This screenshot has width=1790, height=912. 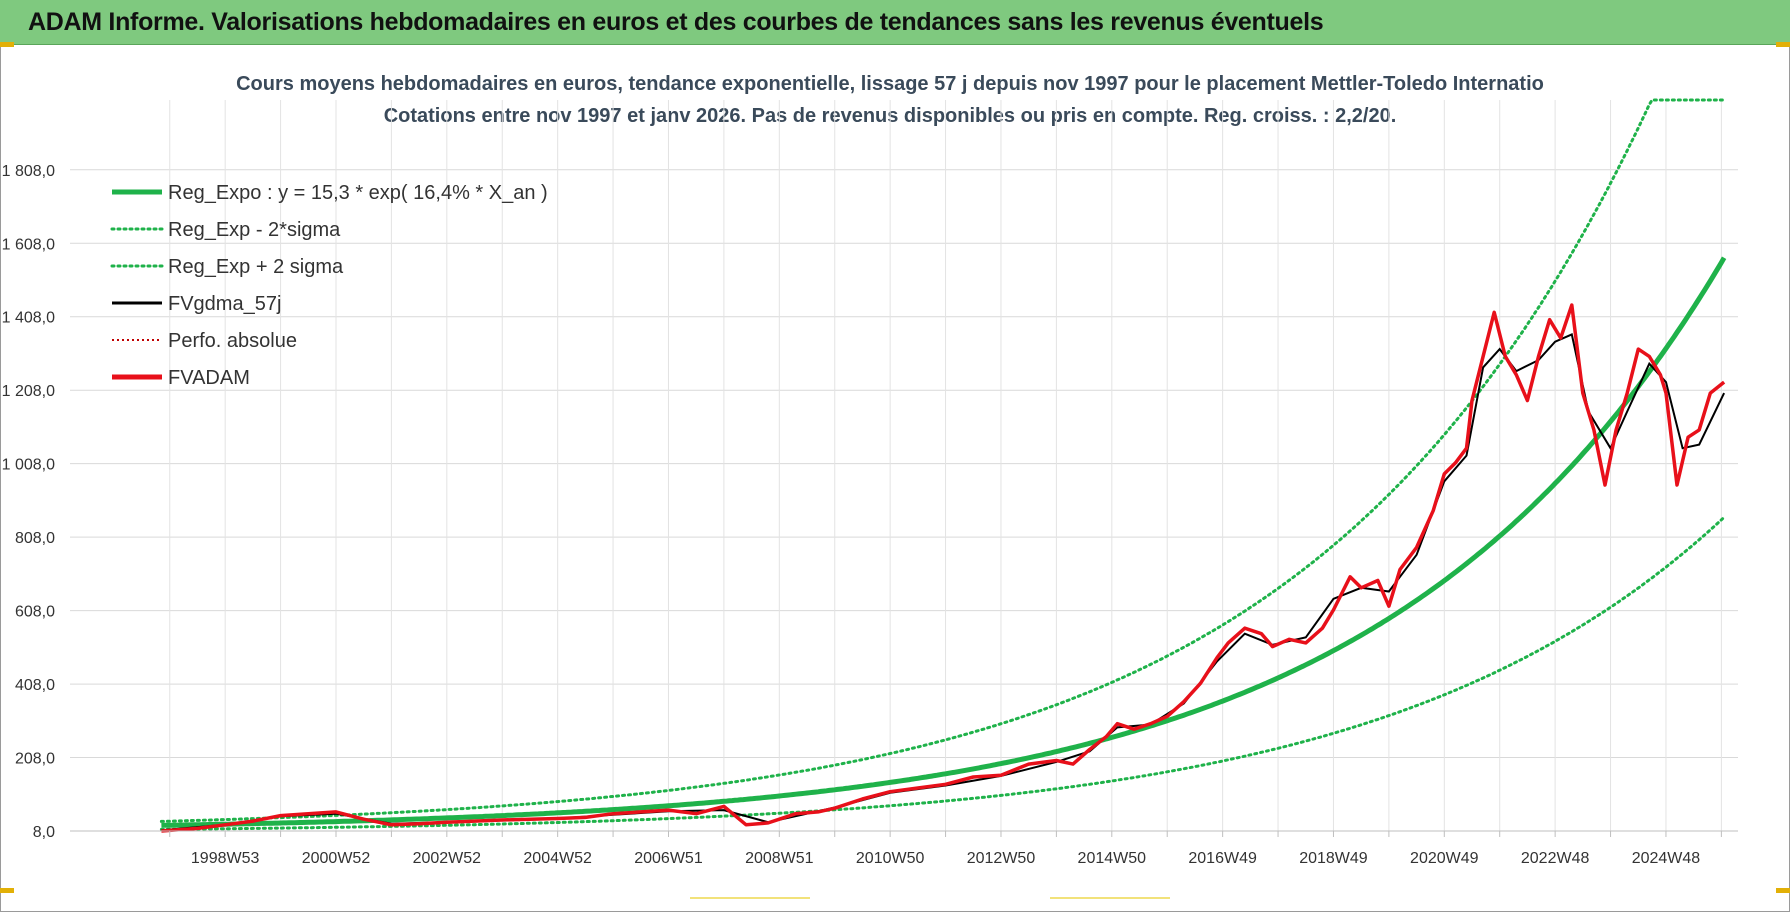 I want to click on x-tick-label: 2022W48, so click(x=1555, y=858).